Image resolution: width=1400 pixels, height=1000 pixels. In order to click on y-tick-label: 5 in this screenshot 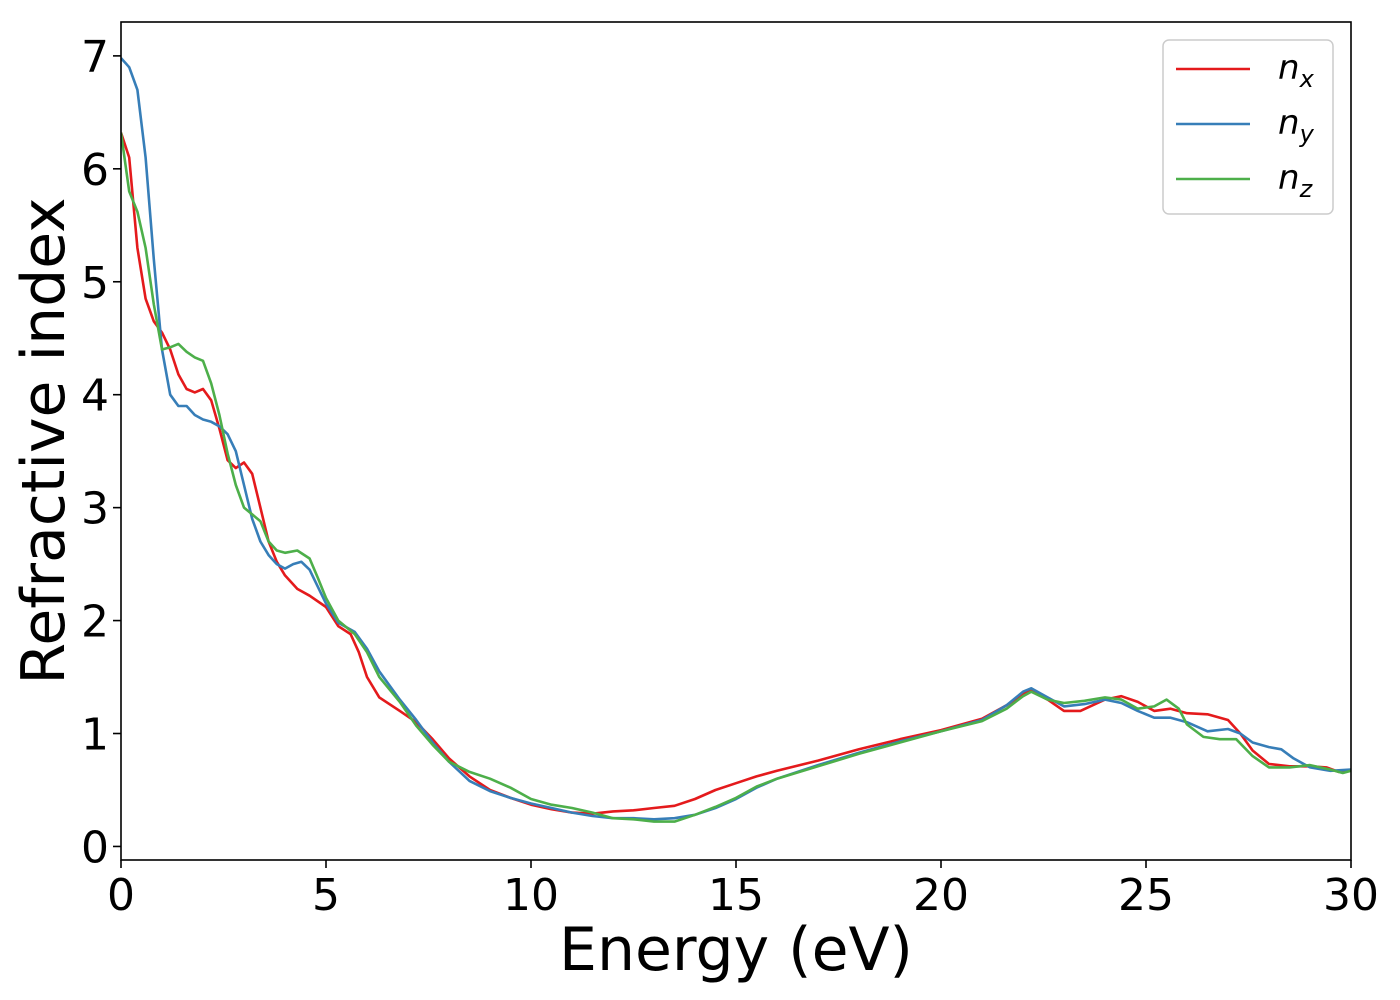, I will do `click(95, 283)`.